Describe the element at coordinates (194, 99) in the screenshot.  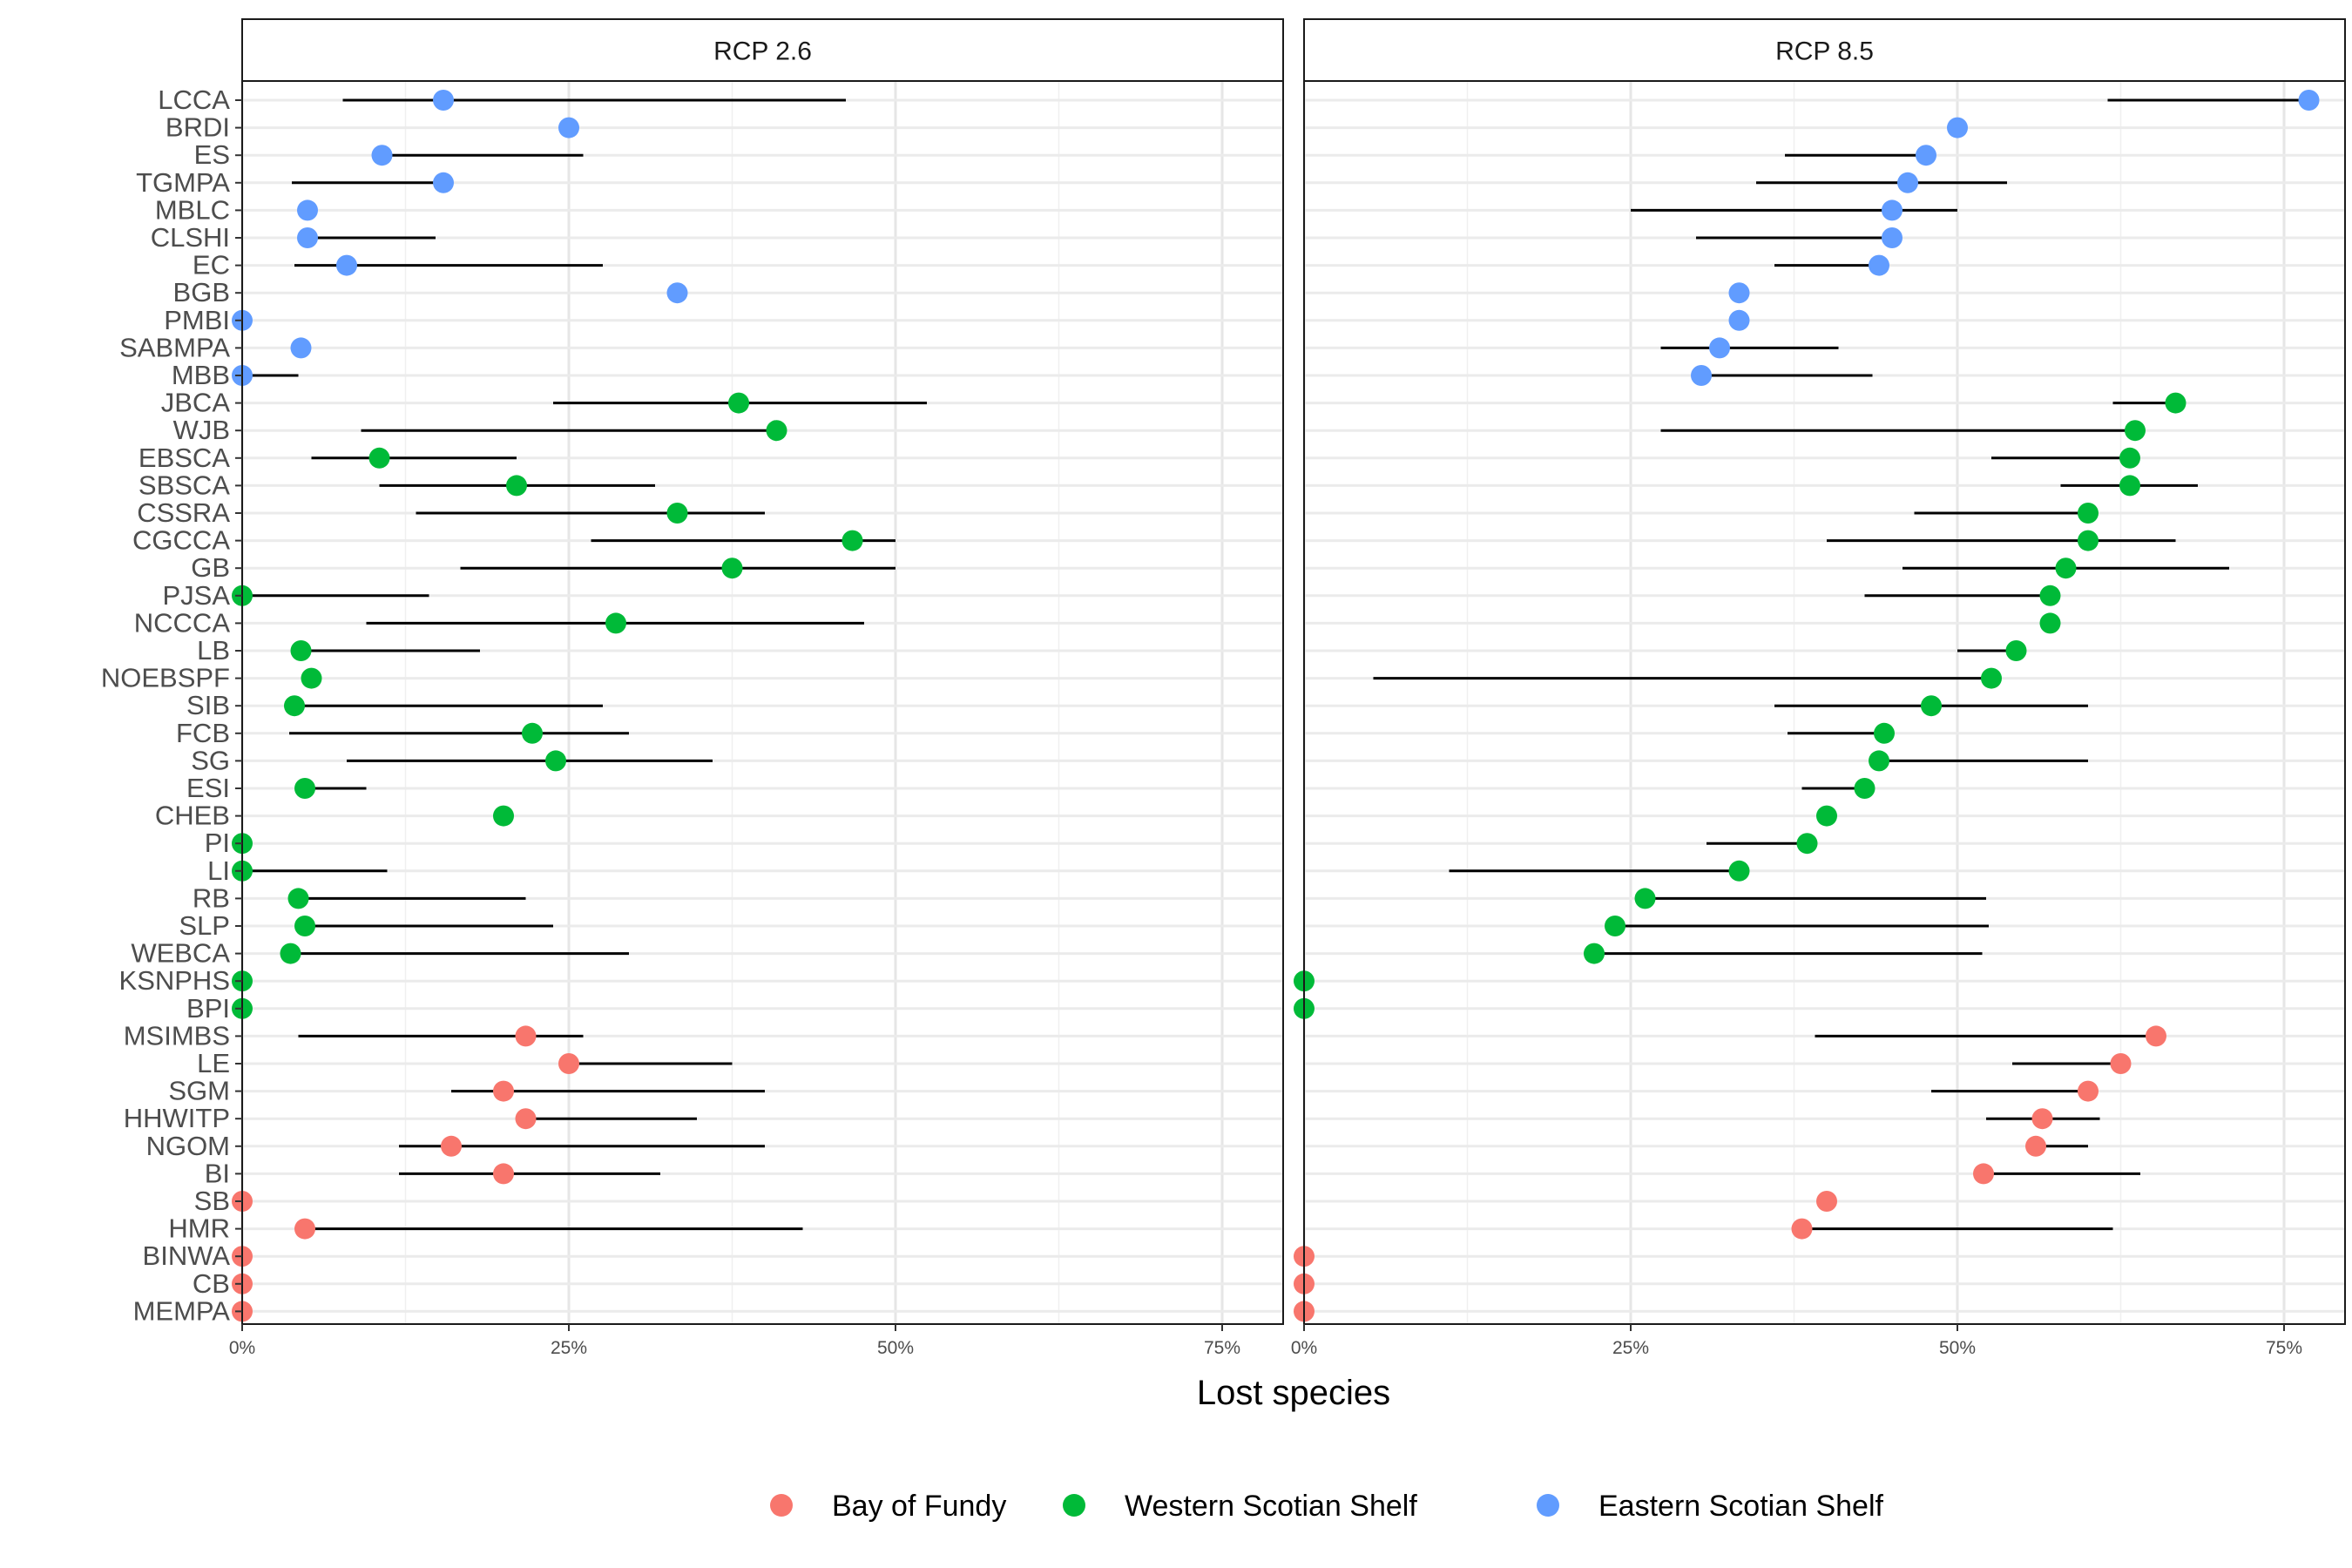
I see `y-tick-label: LCCA` at that location.